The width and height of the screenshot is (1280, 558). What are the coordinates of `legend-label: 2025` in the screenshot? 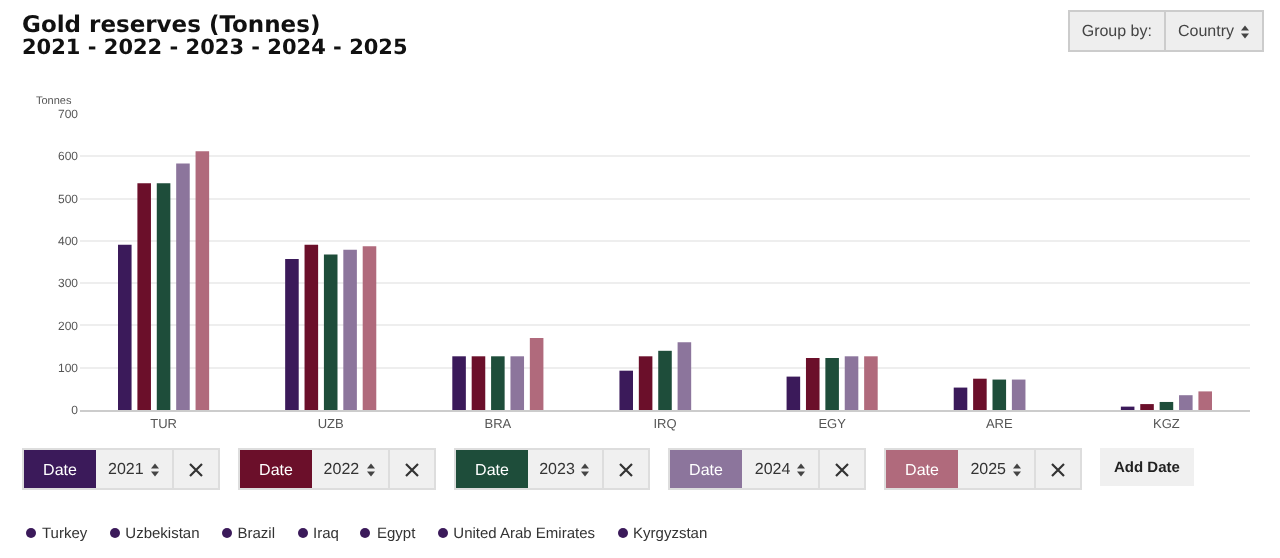 It's located at (997, 469).